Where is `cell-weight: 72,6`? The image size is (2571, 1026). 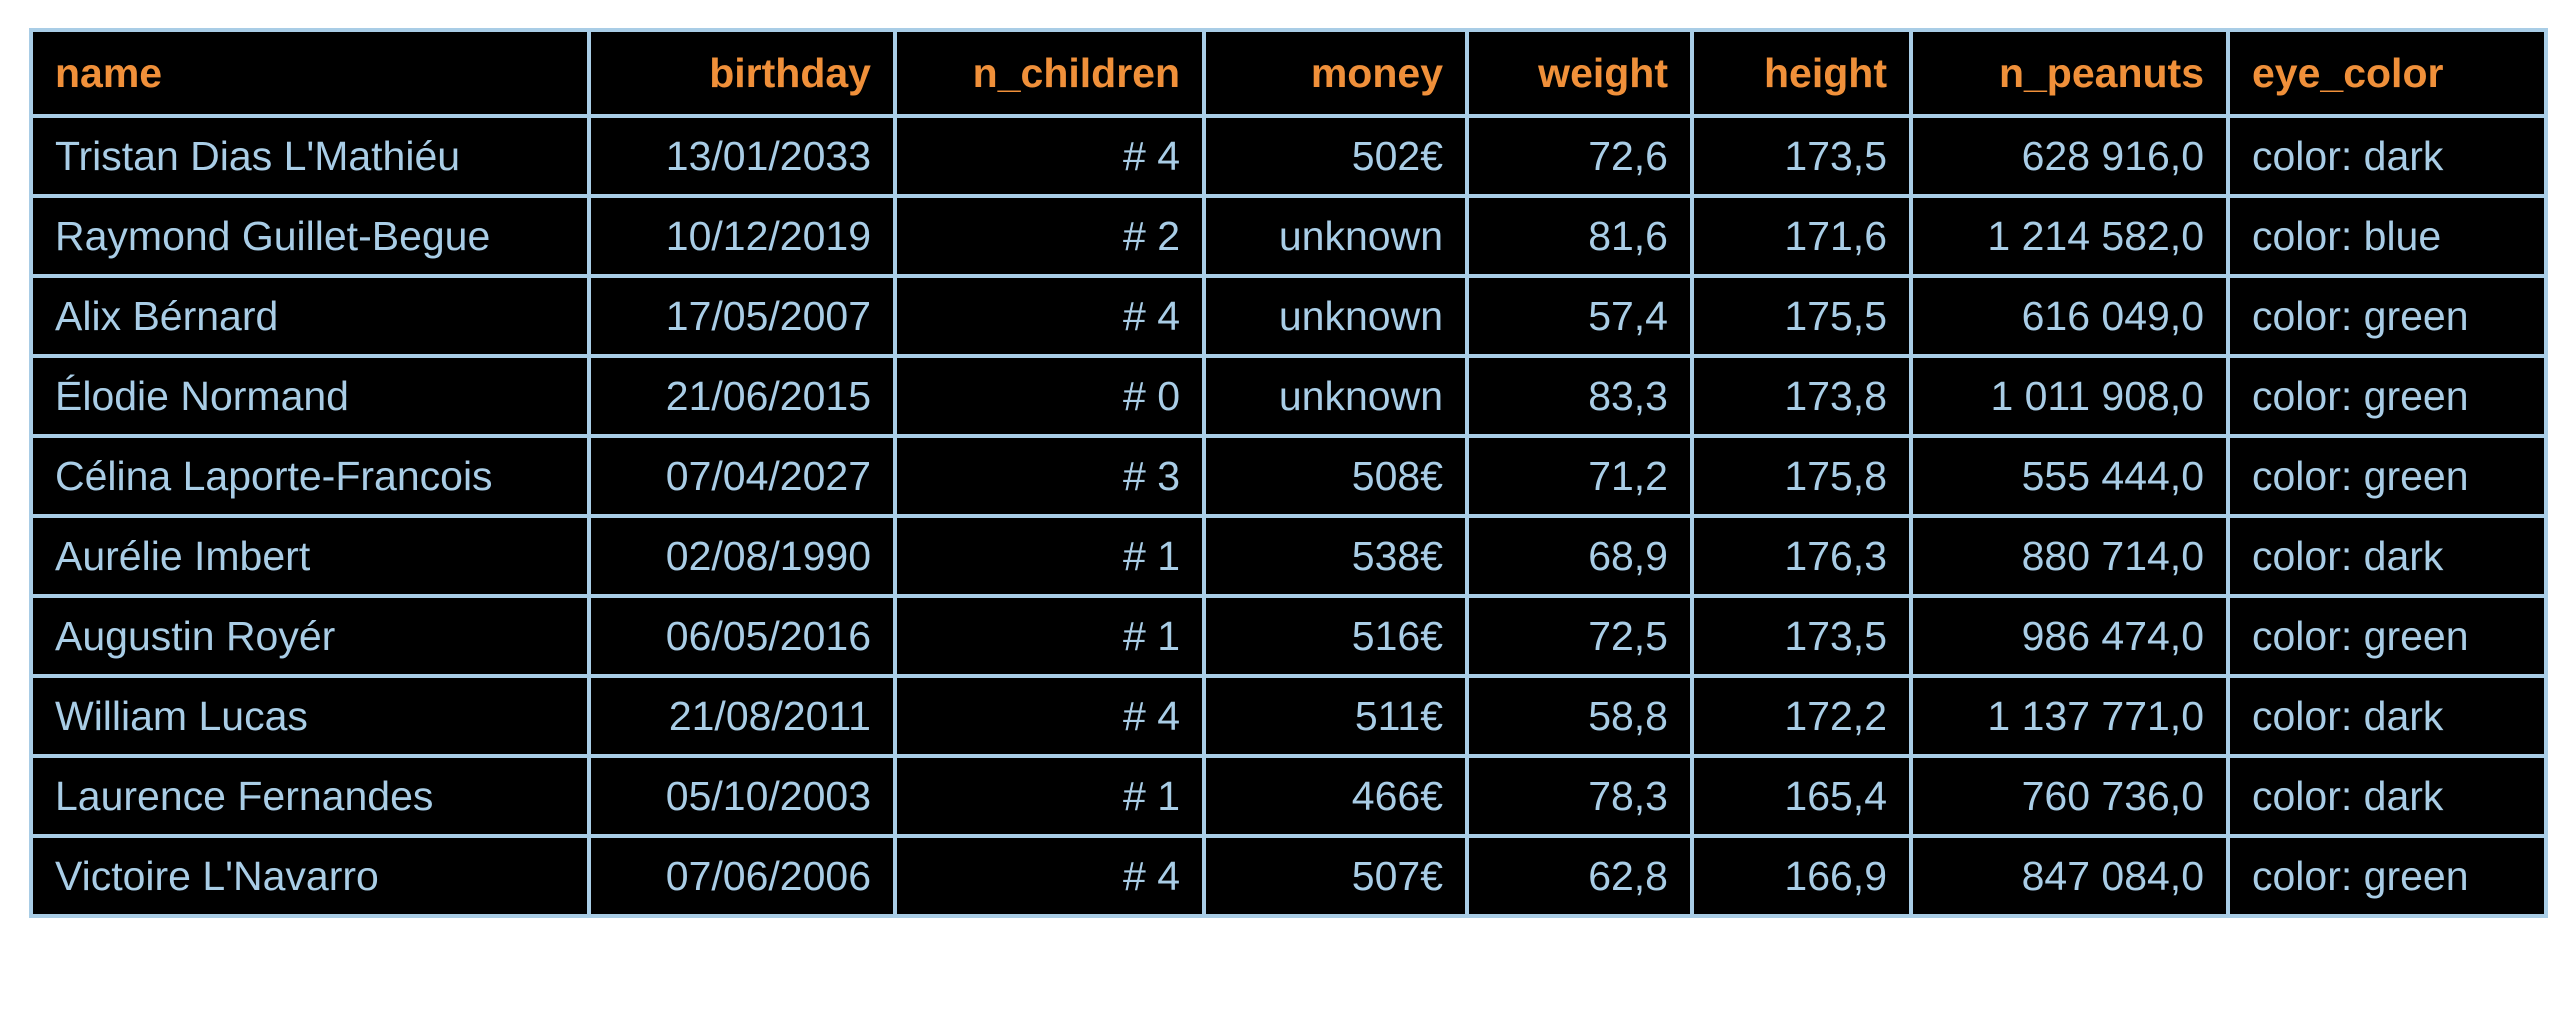 cell-weight: 72,6 is located at coordinates (1579, 156).